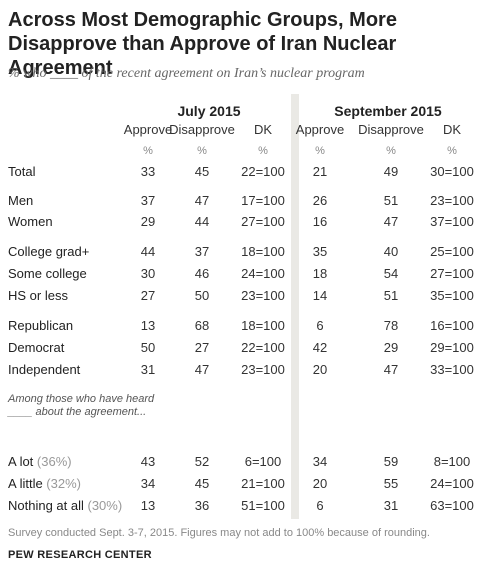 The image size is (482, 581). I want to click on row-label: Men, so click(20, 200).